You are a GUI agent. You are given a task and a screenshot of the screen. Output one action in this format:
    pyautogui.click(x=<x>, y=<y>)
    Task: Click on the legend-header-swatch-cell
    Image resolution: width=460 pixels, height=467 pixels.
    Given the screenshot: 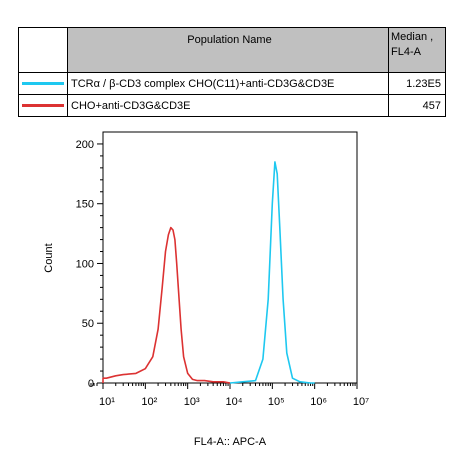 What is the action you would take?
    pyautogui.click(x=43, y=50)
    